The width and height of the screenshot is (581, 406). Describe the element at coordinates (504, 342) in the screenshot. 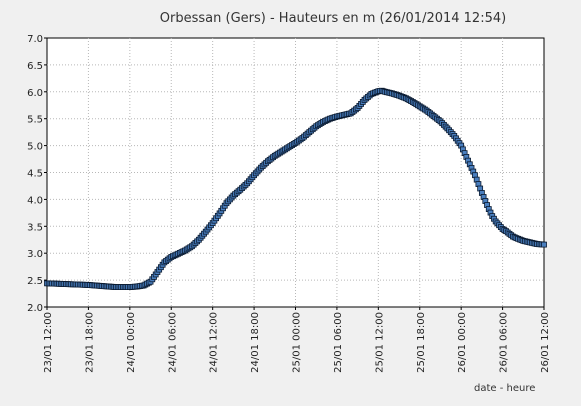

I see `x-tick-label: 26/01 06:00` at that location.